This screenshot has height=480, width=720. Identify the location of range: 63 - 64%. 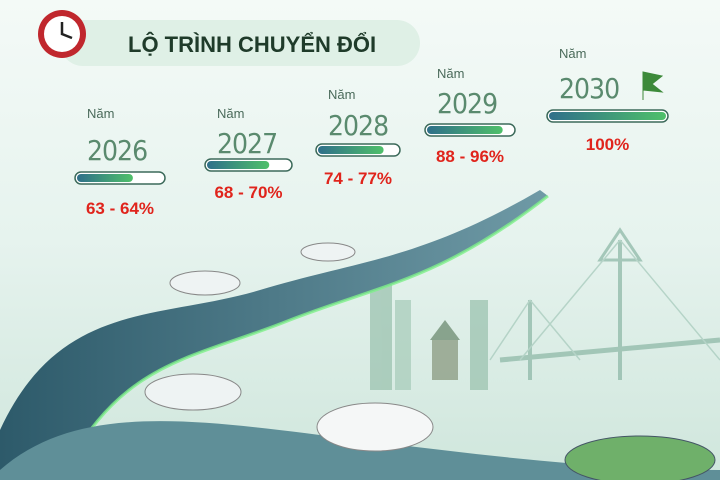
(120, 208).